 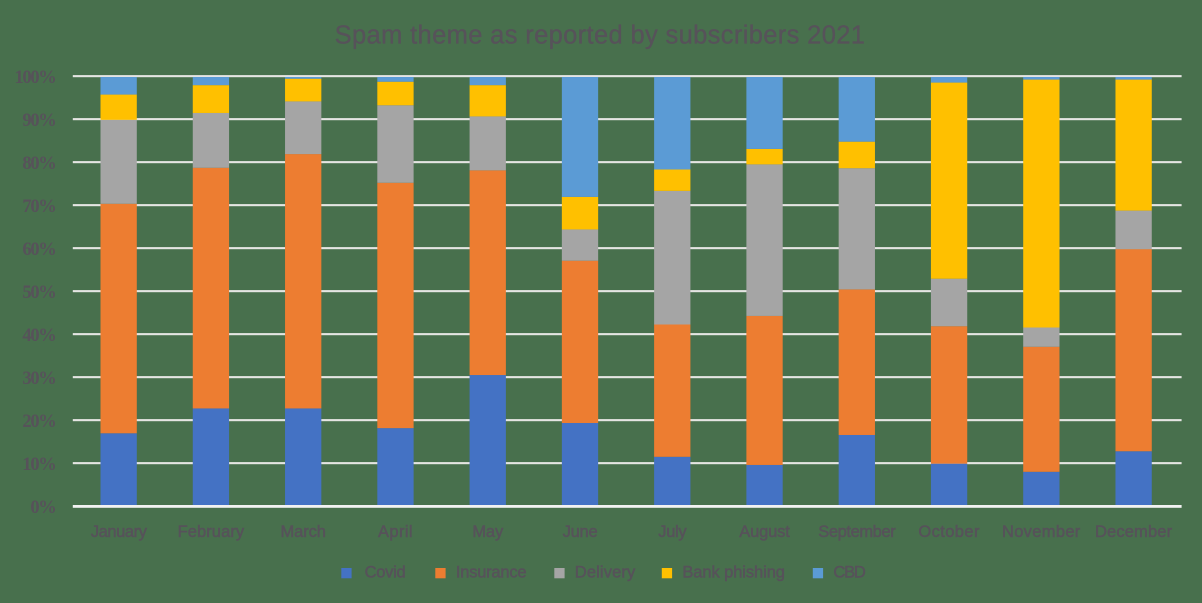 What do you see at coordinates (34, 78) in the screenshot?
I see `svg-text: 100%` at bounding box center [34, 78].